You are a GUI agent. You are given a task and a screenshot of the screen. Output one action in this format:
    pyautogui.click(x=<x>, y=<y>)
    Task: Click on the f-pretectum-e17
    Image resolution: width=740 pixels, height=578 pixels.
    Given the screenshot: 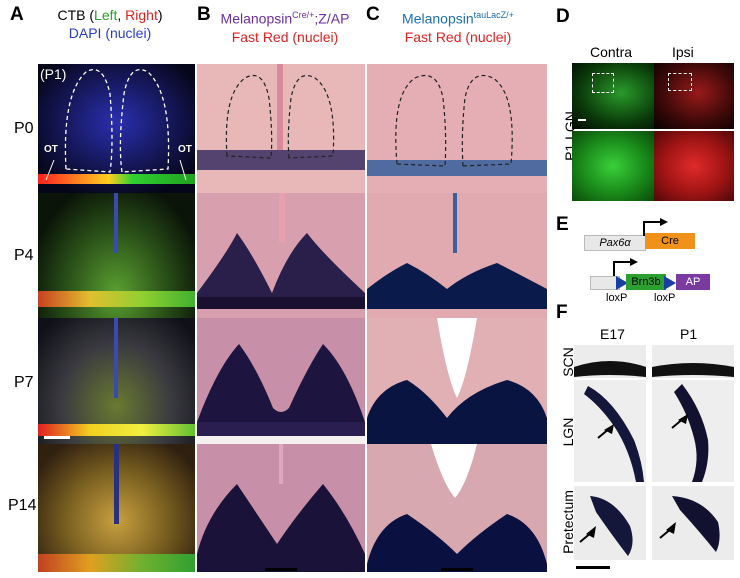 What is the action you would take?
    pyautogui.click(x=610, y=523)
    